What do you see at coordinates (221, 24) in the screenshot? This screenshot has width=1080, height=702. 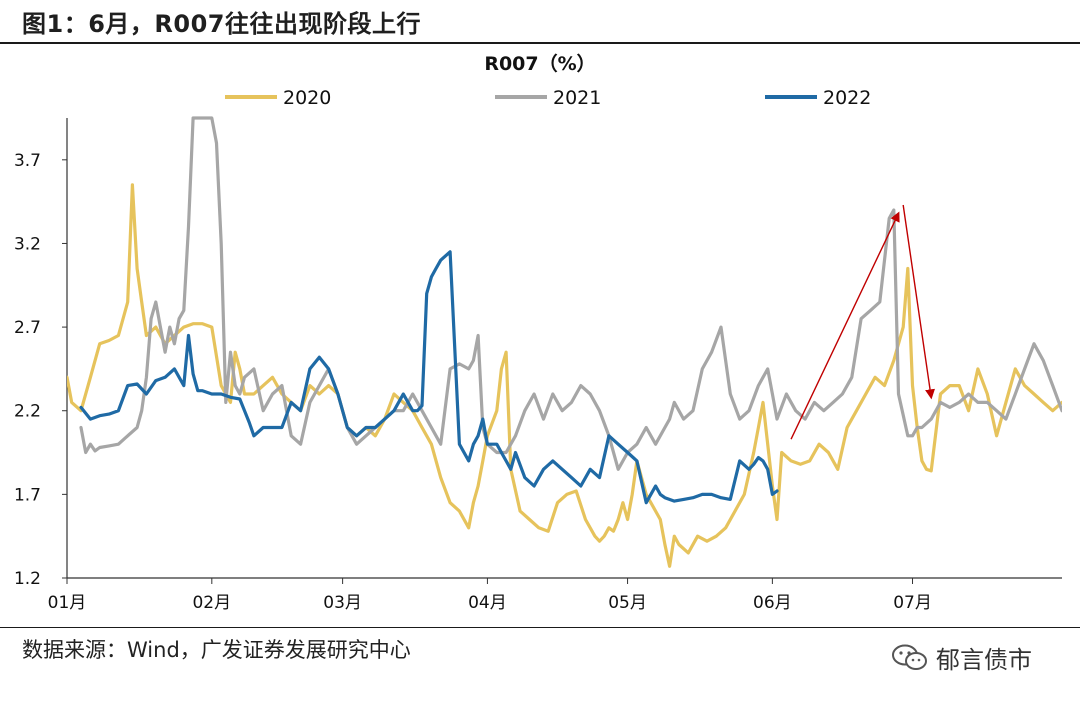 I see `figure-title: 图1：6月，R007往往出现阶段上行` at bounding box center [221, 24].